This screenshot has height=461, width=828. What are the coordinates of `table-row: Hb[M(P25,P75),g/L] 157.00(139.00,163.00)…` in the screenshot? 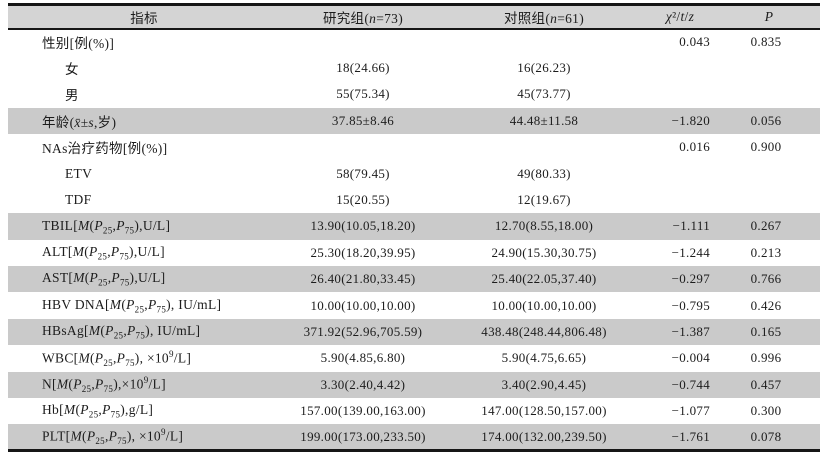 It's located at (414, 411).